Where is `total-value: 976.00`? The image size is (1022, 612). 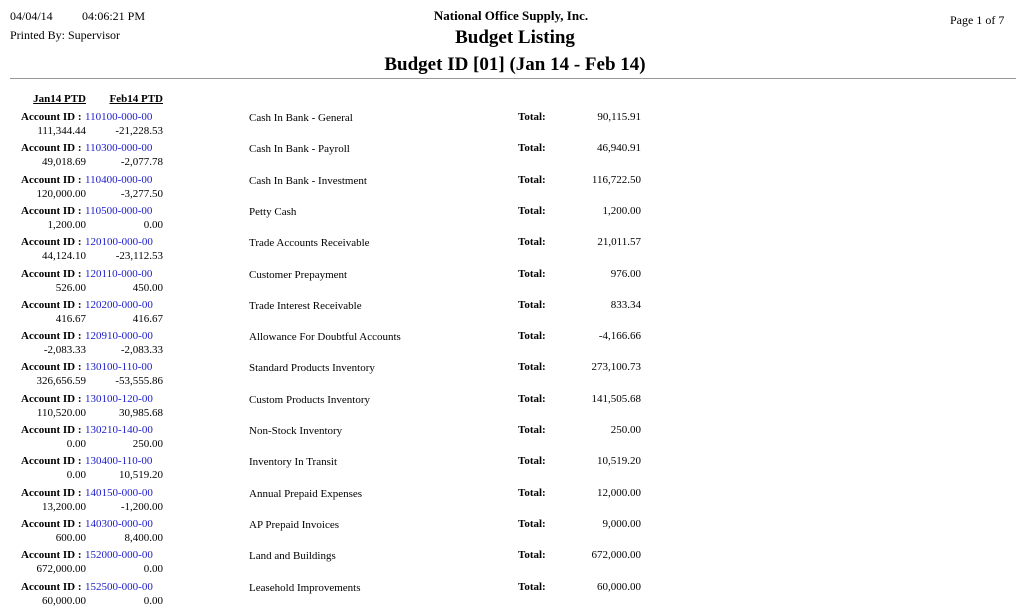 total-value: 976.00 is located at coordinates (625, 273).